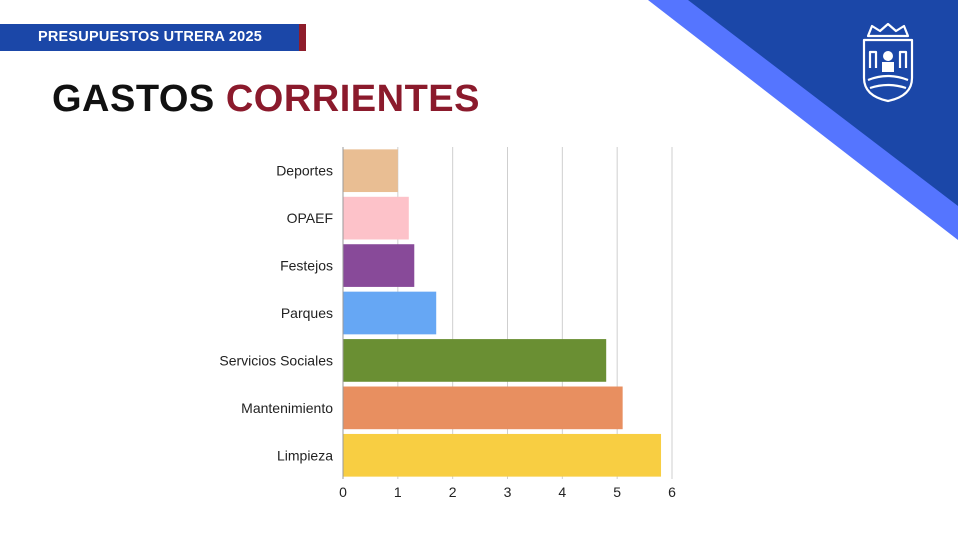 This screenshot has width=958, height=537. Describe the element at coordinates (672, 492) in the screenshot. I see `x-tick-label-6: 6` at that location.